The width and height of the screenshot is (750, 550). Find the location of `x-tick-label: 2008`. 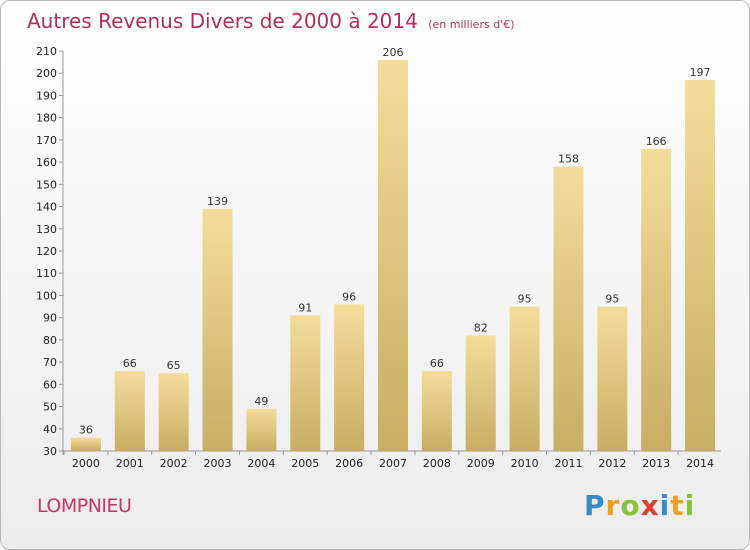

x-tick-label: 2008 is located at coordinates (437, 463).